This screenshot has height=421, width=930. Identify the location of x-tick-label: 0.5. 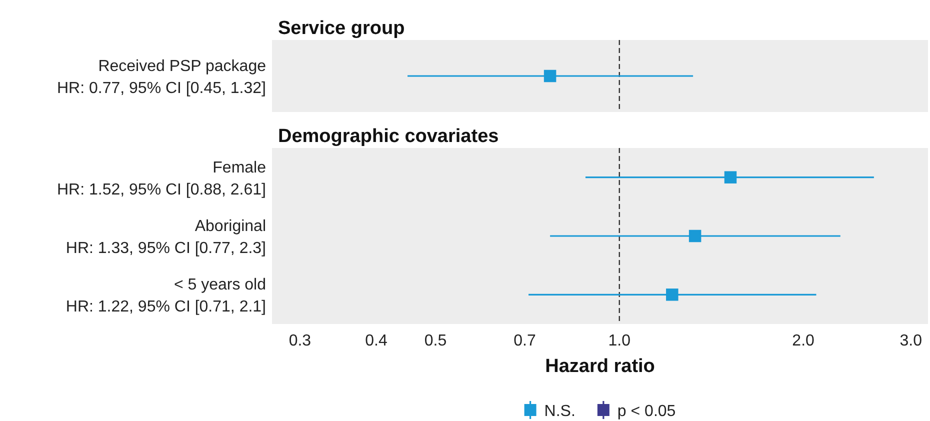
(435, 341).